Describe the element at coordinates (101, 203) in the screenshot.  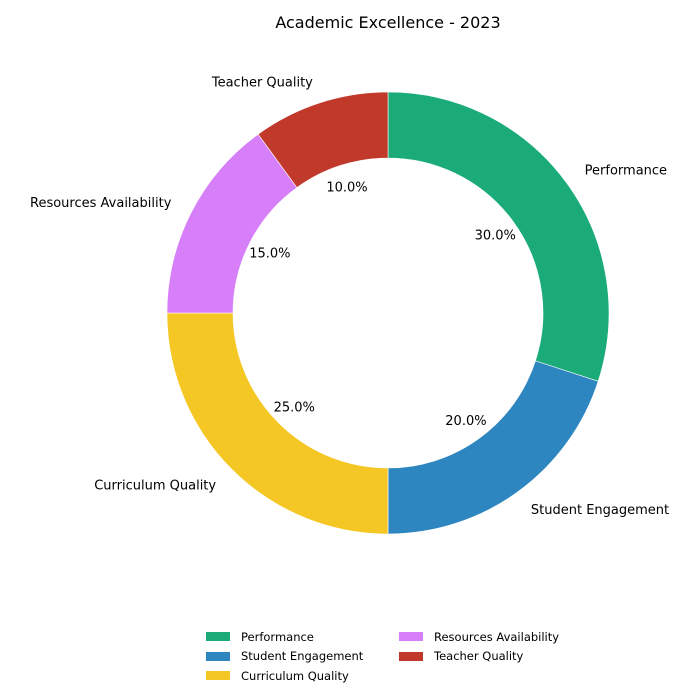
I see `category-label: Resources Availability` at that location.